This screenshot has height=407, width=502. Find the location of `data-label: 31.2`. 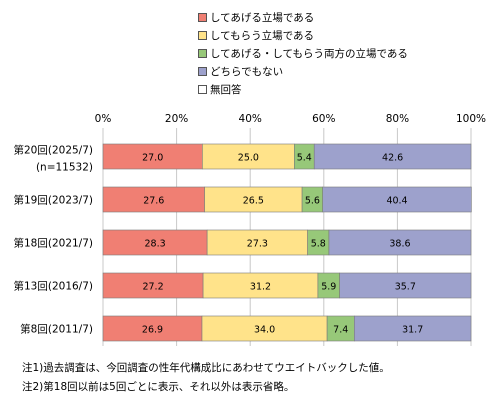

data-label: 31.2 is located at coordinates (260, 287).